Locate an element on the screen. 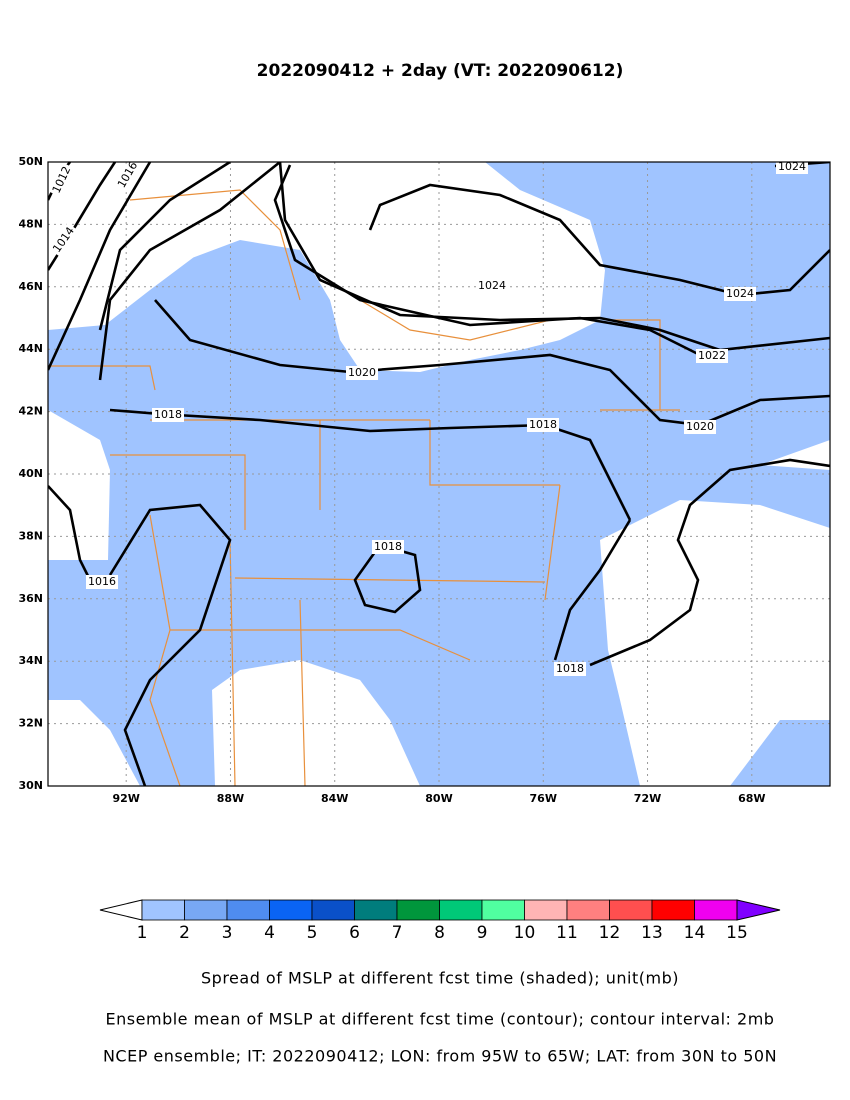  colorbar-label: 5 is located at coordinates (312, 933).